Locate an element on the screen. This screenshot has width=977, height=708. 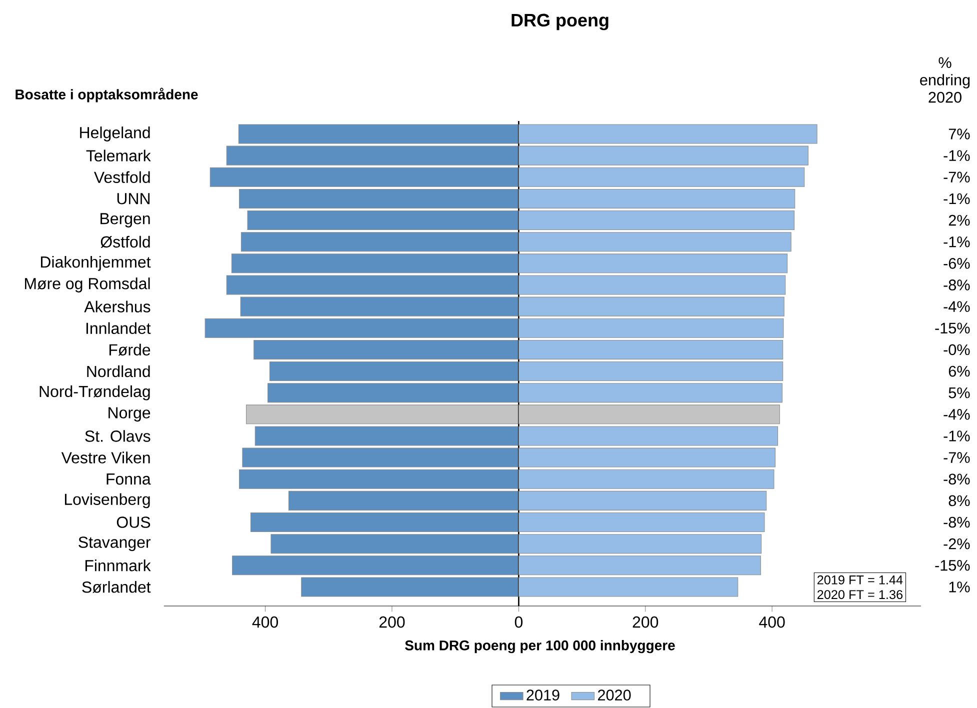
x-axis-title: Sum DRG poeng per 100 000 innbyggere is located at coordinates (540, 647).